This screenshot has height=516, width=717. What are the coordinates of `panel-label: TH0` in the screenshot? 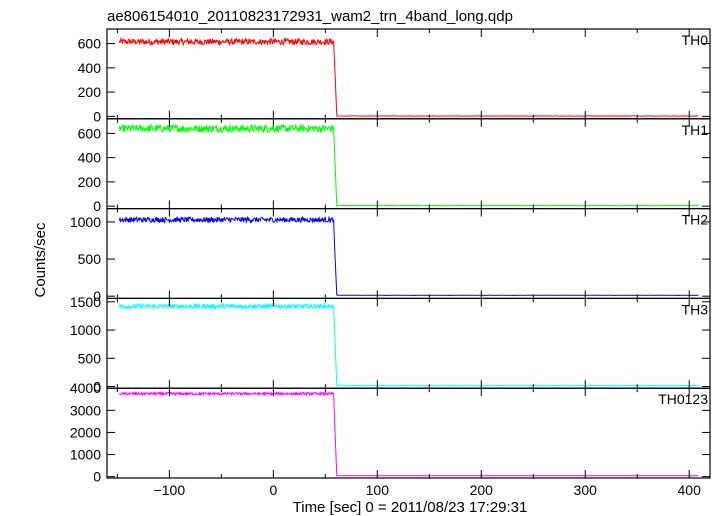 It's located at (695, 40).